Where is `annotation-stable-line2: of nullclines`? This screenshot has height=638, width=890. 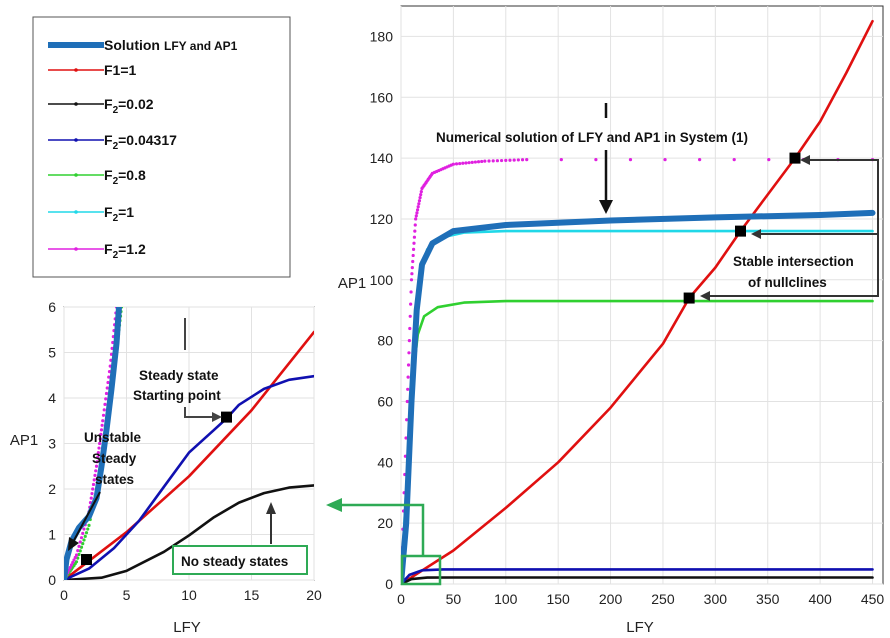 annotation-stable-line2: of nullclines is located at coordinates (787, 282).